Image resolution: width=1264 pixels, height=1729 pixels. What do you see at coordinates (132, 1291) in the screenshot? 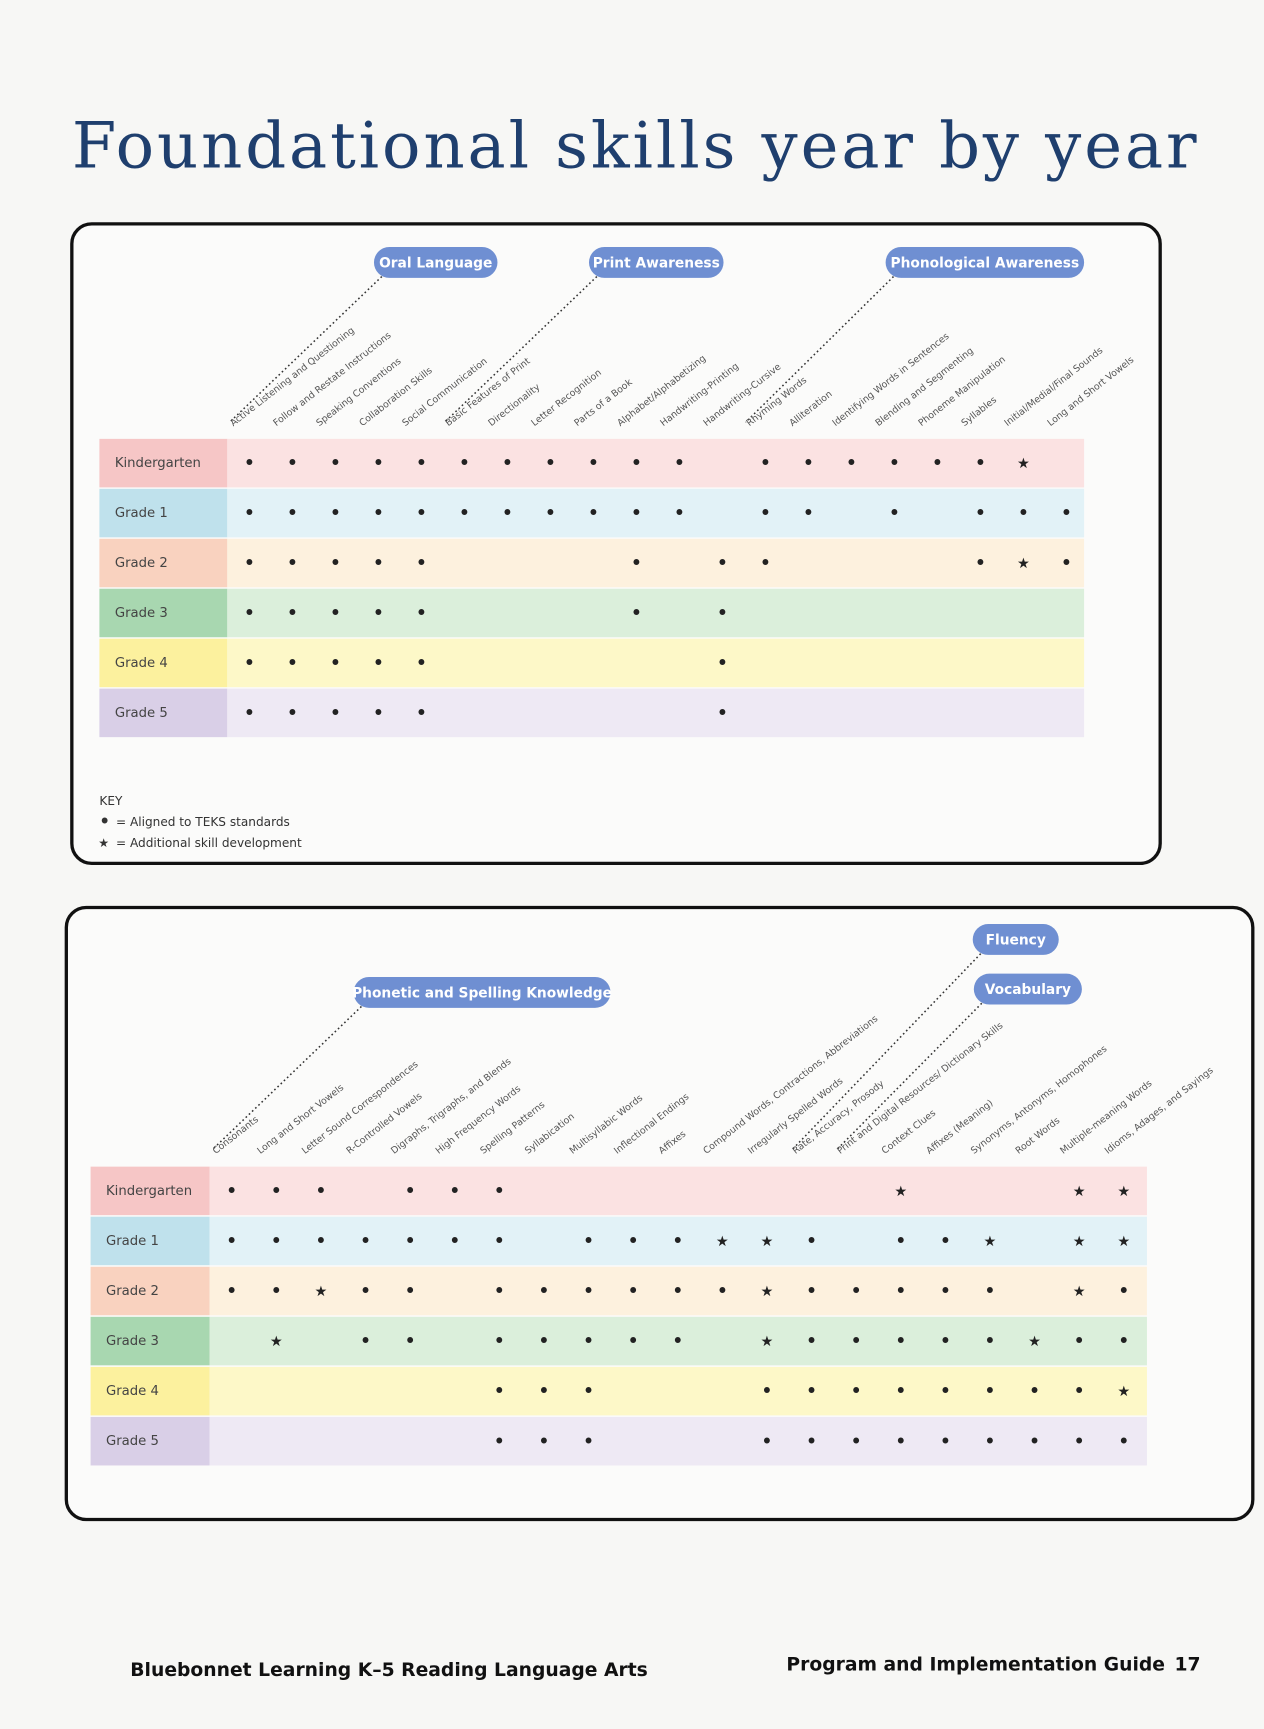
I see `row-label: Grade 2` at bounding box center [132, 1291].